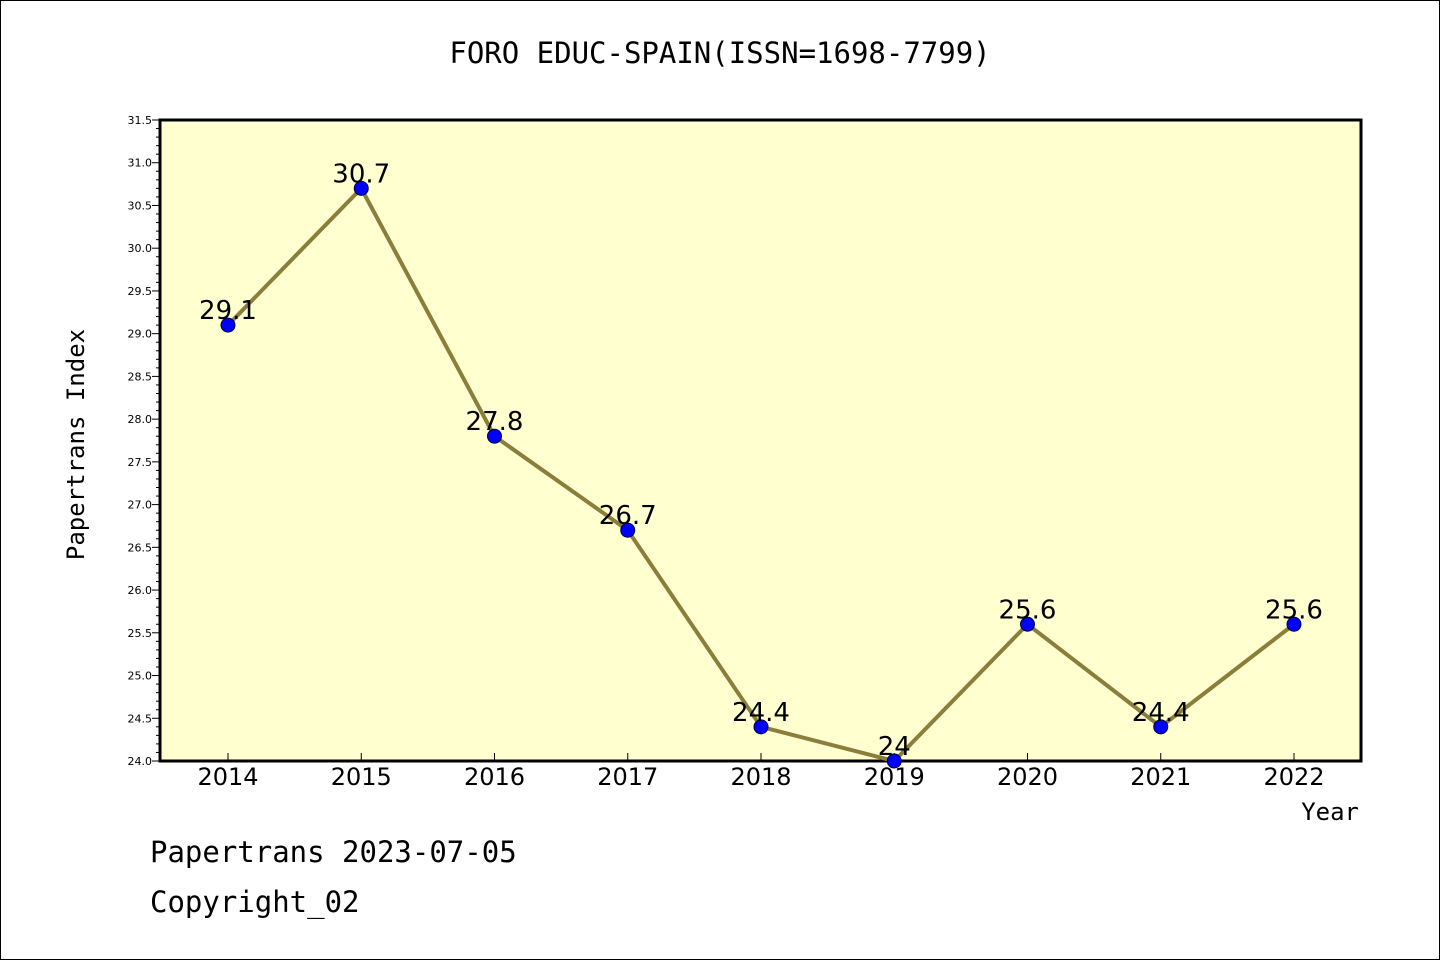 Image resolution: width=1440 pixels, height=960 pixels. Describe the element at coordinates (361, 777) in the screenshot. I see `x-tick-label: 2015` at that location.